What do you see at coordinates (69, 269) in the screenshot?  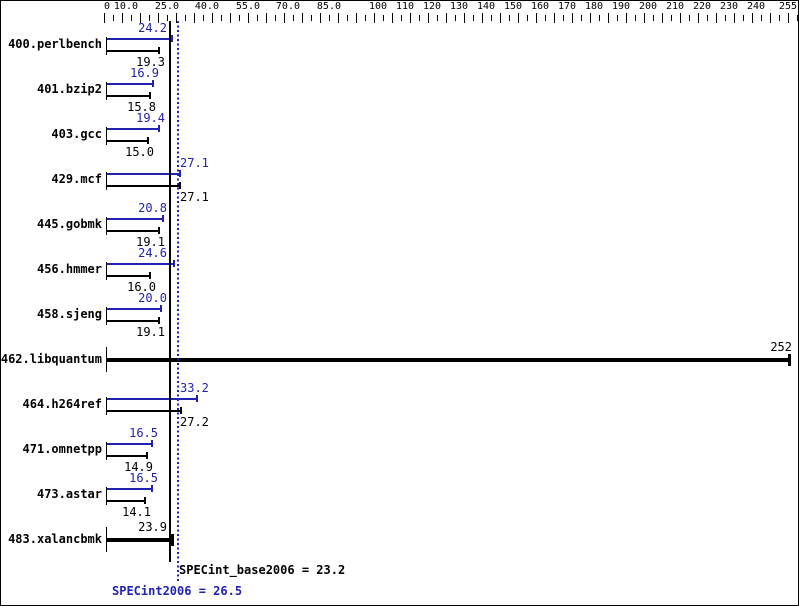 I see `benchmark-label: 456.hmmer` at bounding box center [69, 269].